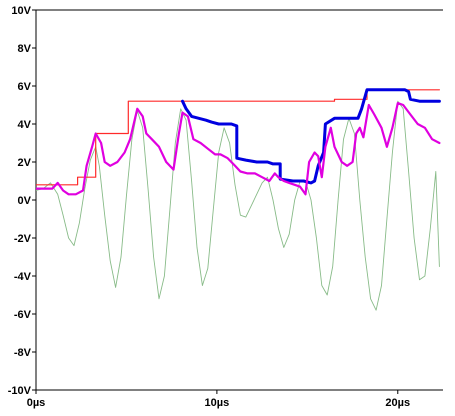  Describe the element at coordinates (397, 403) in the screenshot. I see `x-tick-label: 20µs` at that location.